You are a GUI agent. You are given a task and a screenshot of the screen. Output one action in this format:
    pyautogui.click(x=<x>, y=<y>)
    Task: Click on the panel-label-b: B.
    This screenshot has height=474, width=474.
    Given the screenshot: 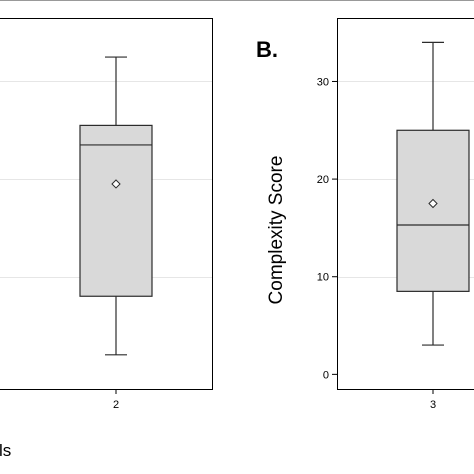 What is the action you would take?
    pyautogui.click(x=267, y=49)
    